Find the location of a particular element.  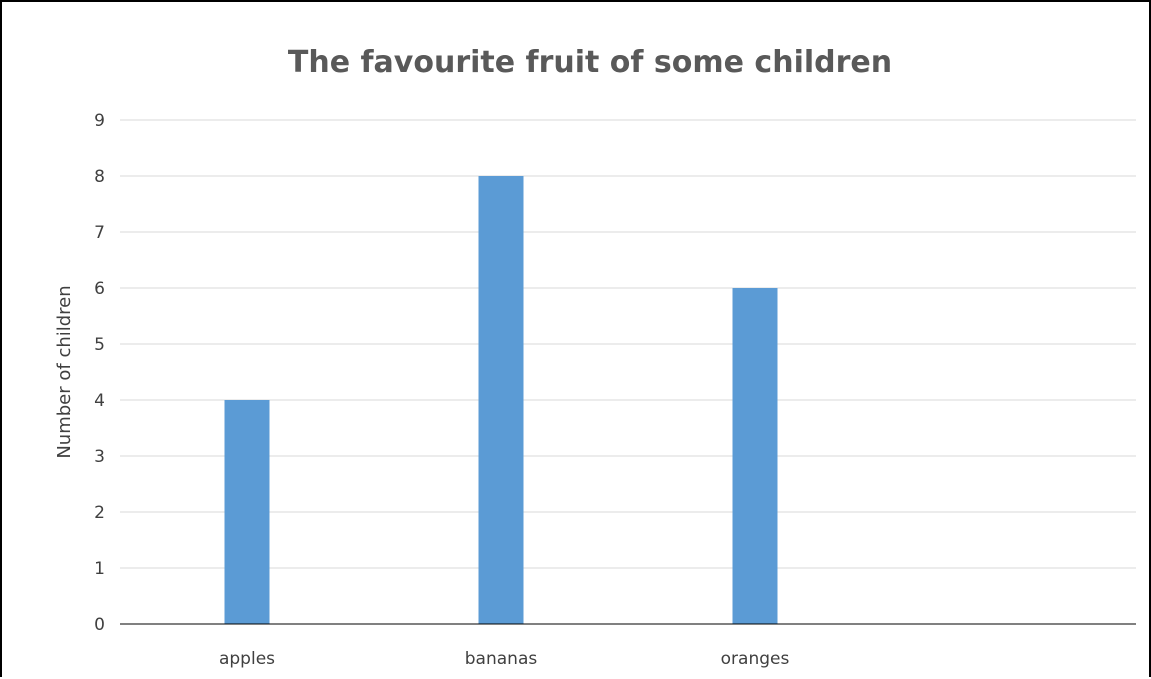

y-tick-label: 9 is located at coordinates (99, 121).